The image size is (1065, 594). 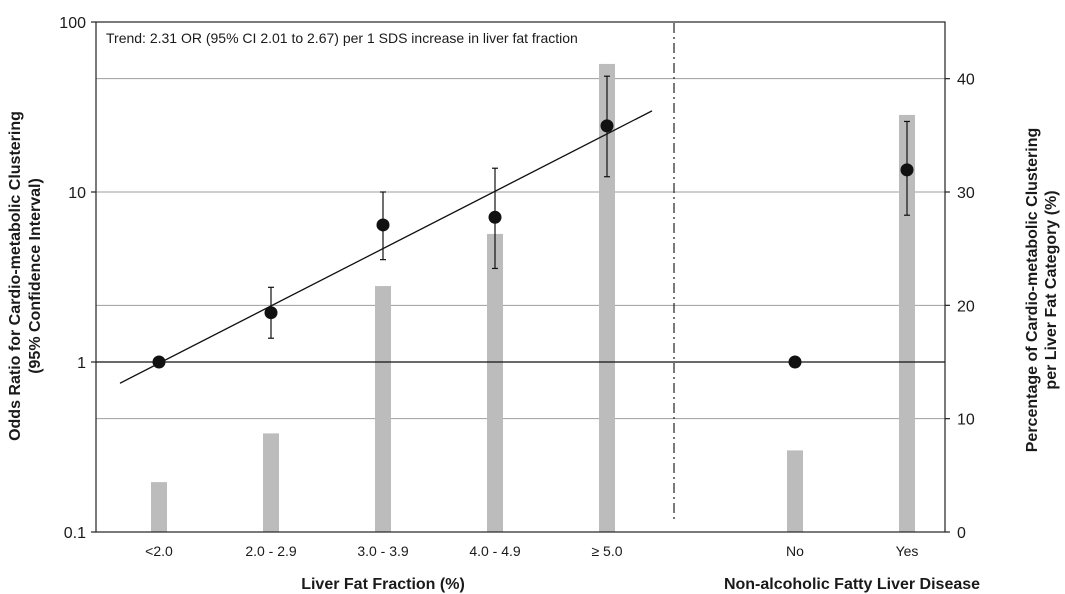 I want to click on right-tick-label: 10, so click(x=966, y=420).